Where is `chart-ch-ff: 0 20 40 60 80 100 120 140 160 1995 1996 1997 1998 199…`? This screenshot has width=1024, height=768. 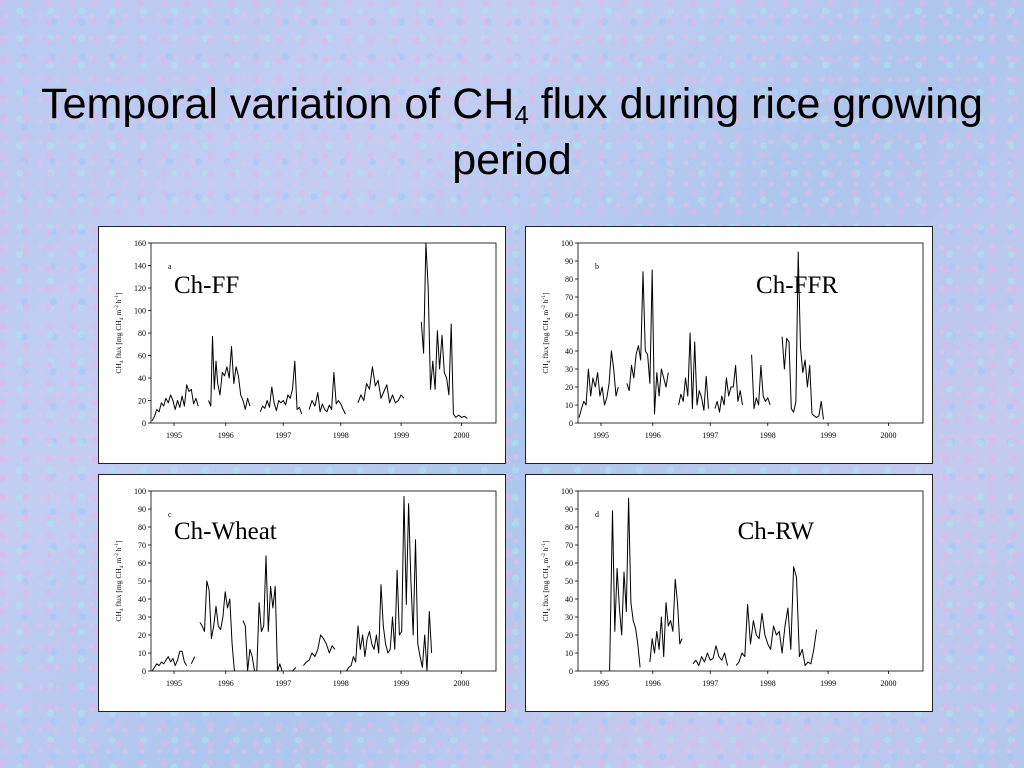
chart-ch-ff: 0 20 40 60 80 100 120 140 160 1995 1996 1997 1998 199… is located at coordinates (305, 339).